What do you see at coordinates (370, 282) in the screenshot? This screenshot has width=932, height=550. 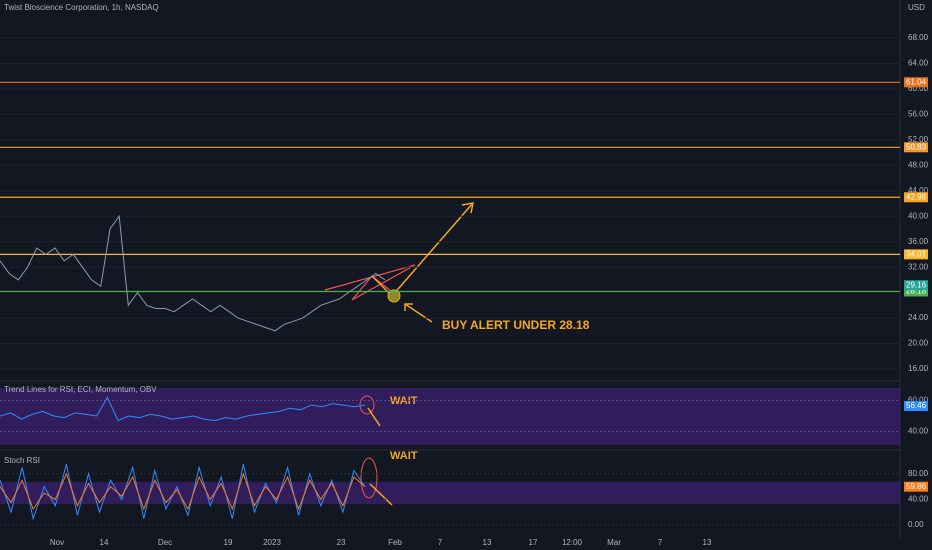 I see `wedge` at bounding box center [370, 282].